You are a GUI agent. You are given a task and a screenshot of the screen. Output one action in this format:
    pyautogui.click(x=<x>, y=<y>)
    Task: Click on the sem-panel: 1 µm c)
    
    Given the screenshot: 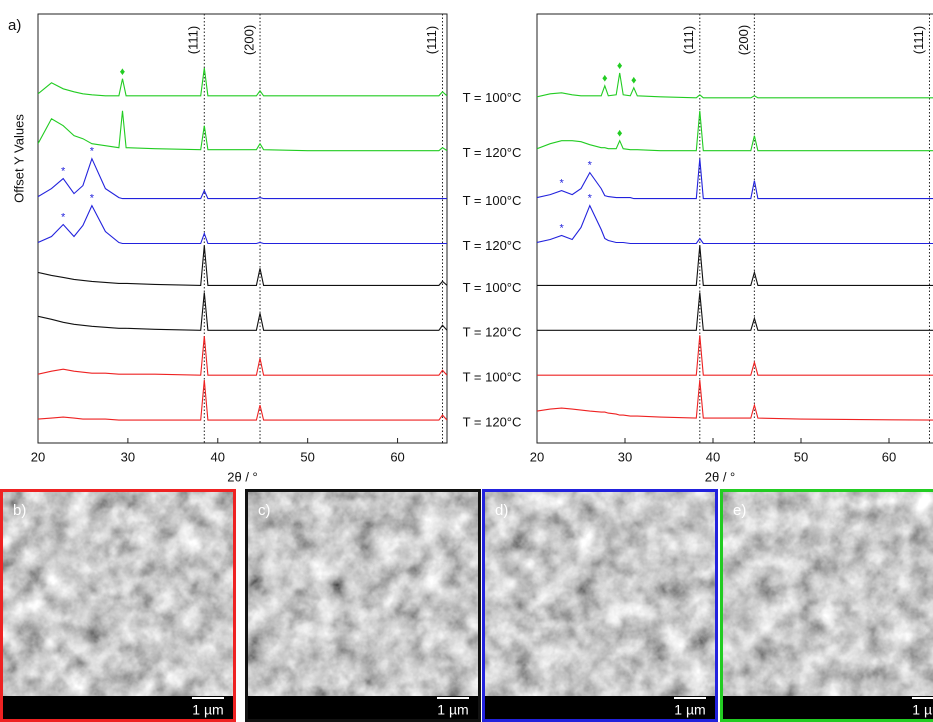 What is the action you would take?
    pyautogui.click(x=363, y=605)
    